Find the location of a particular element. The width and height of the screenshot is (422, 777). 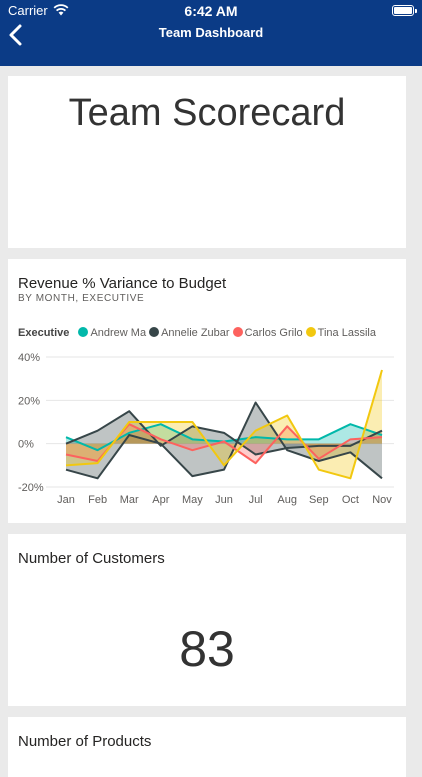

chart-subtitle: BY MONTH, EXECUTIVE is located at coordinates (81, 298).